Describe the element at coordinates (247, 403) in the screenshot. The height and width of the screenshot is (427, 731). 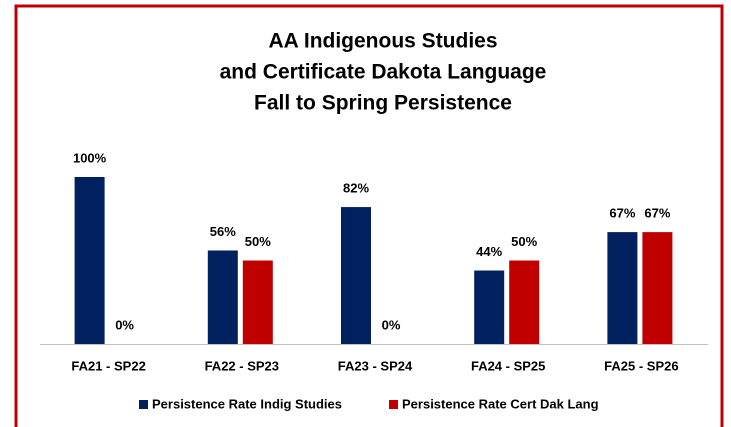
I see `legend-label: Persistence Rate Indig Studies` at that location.